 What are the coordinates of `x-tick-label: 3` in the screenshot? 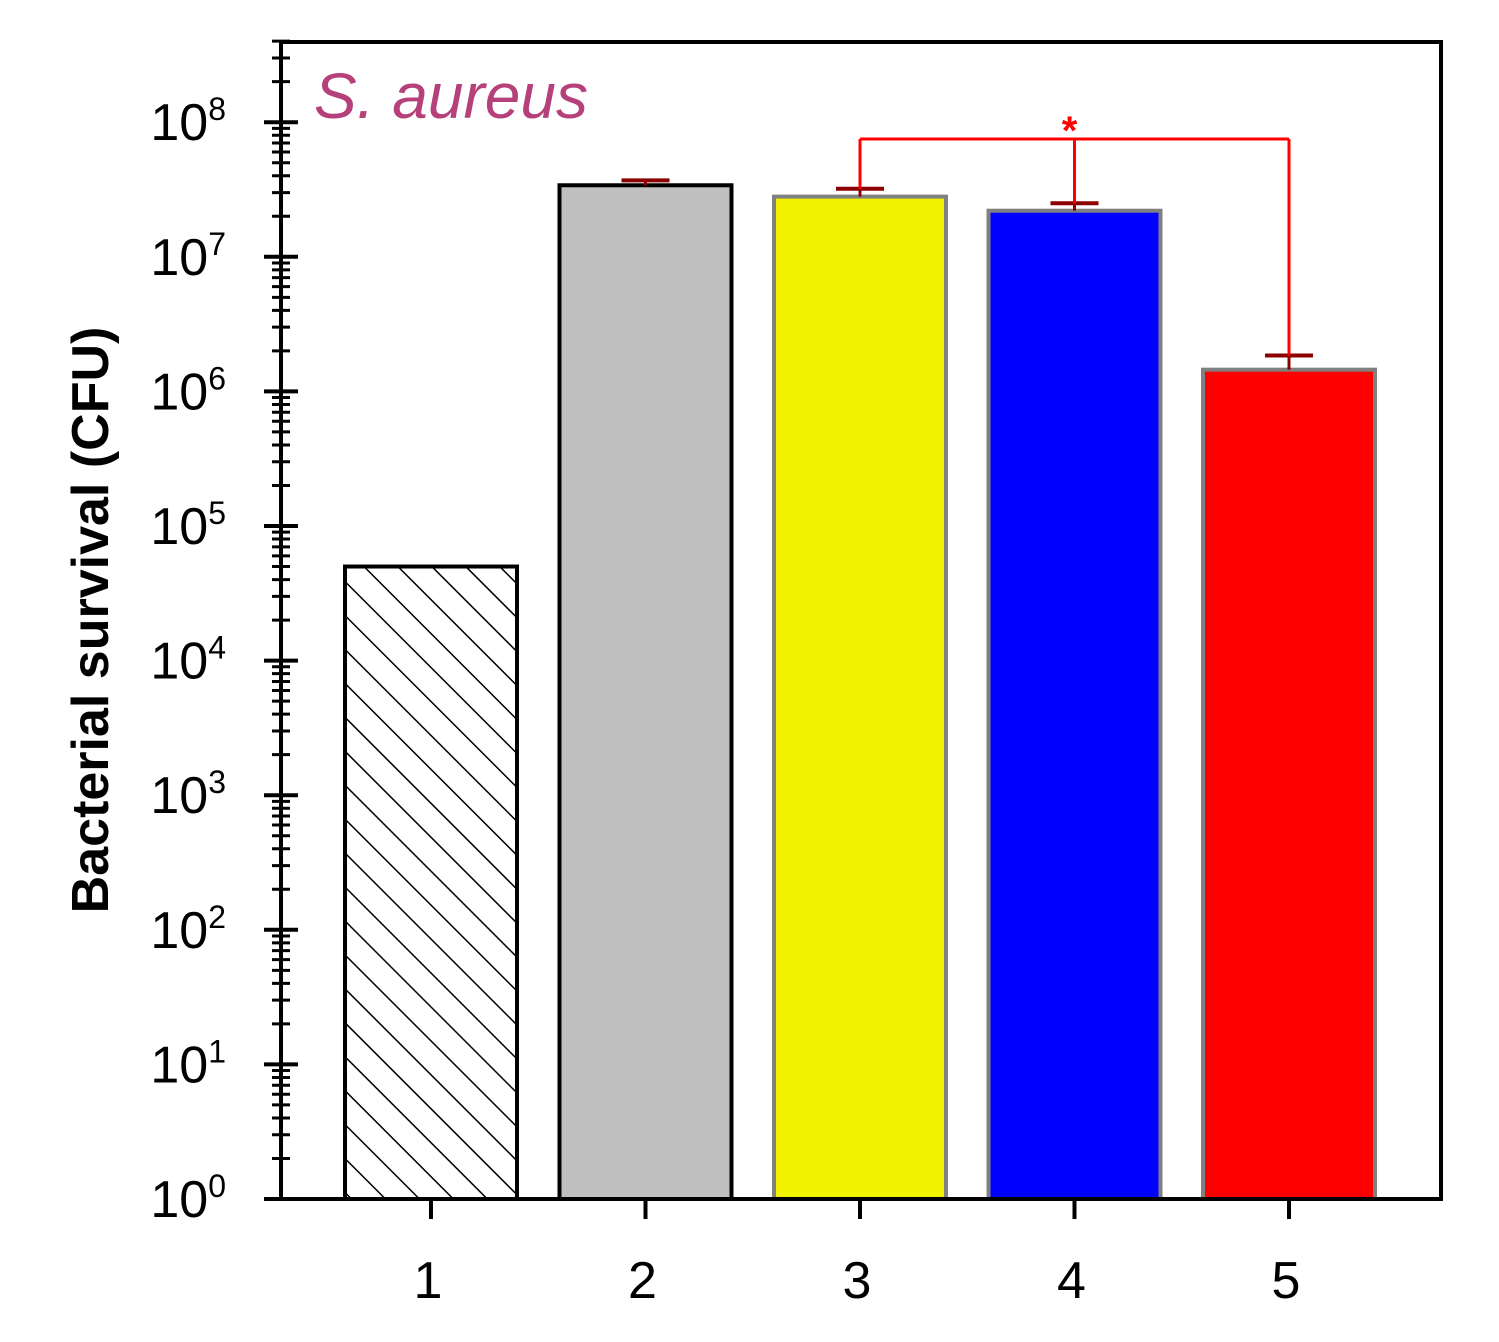 It's located at (857, 1281).